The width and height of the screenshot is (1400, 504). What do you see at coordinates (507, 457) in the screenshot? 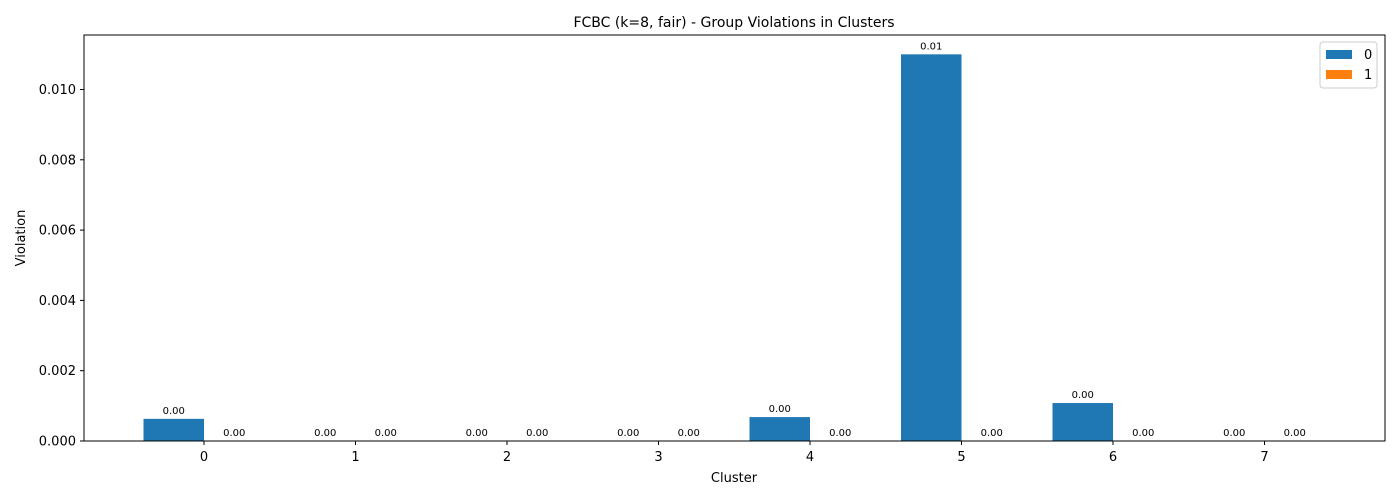
I see `x-tick-label: 2` at bounding box center [507, 457].